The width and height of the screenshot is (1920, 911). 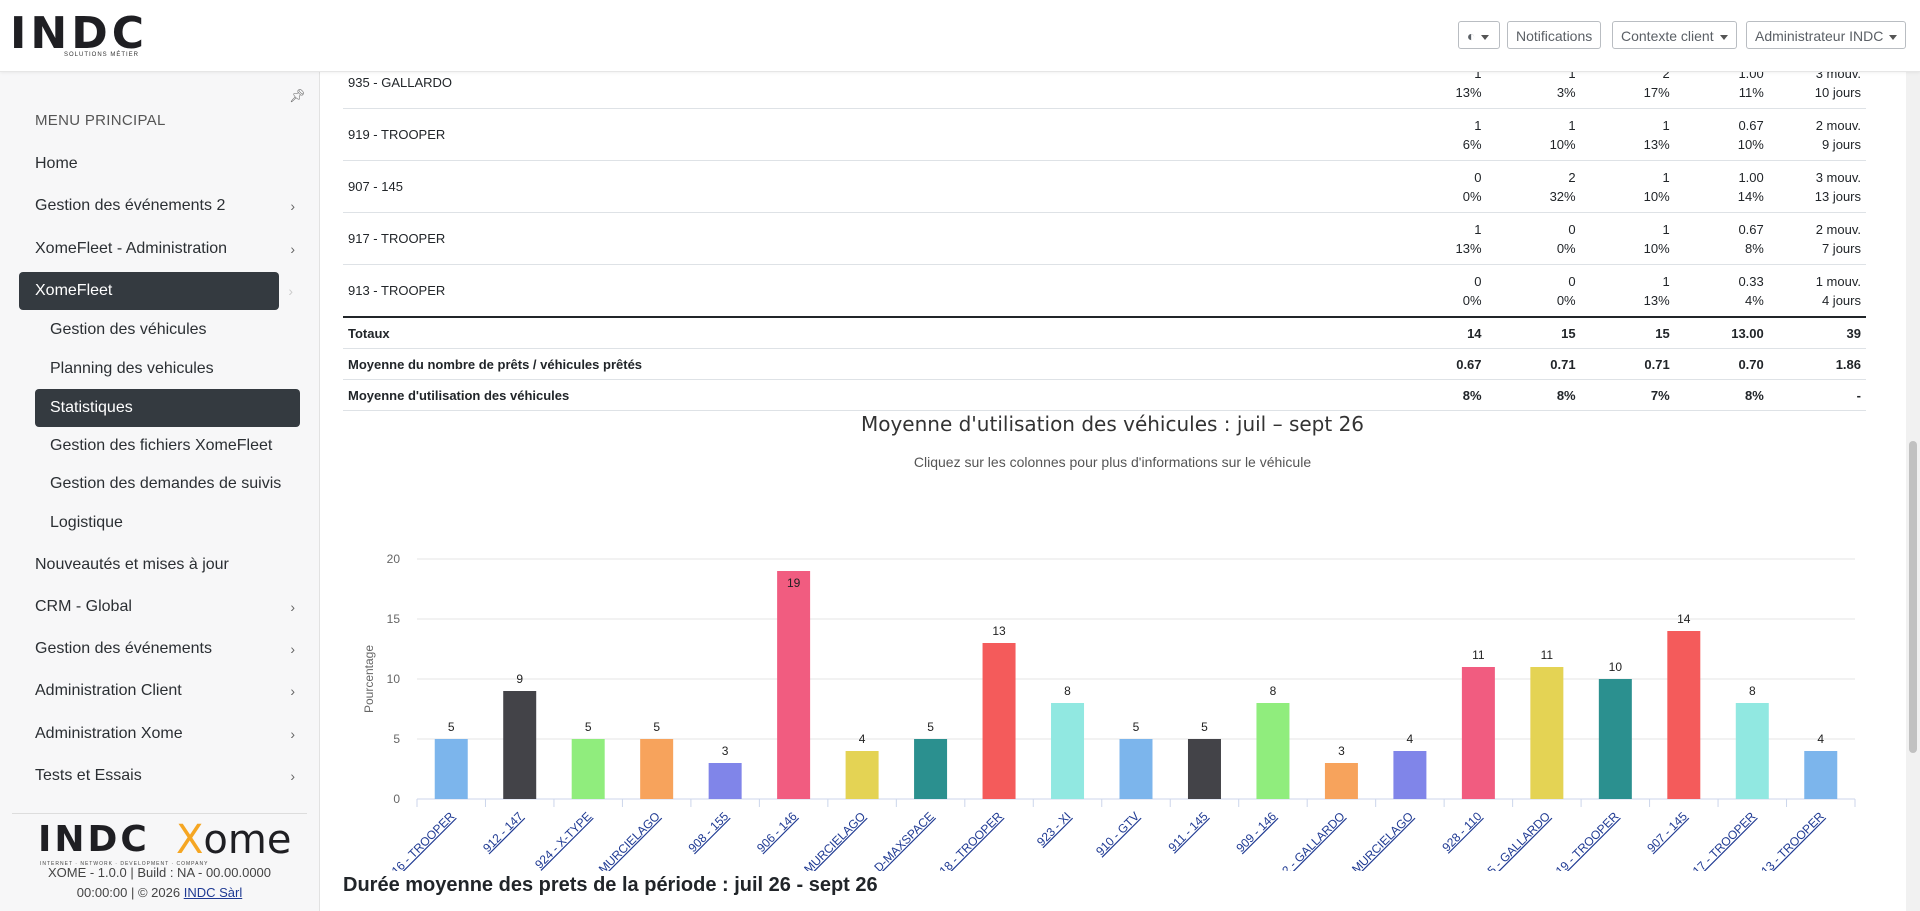 I want to click on vehicle-name-cell: 913 - TROOPER, so click(x=860, y=291).